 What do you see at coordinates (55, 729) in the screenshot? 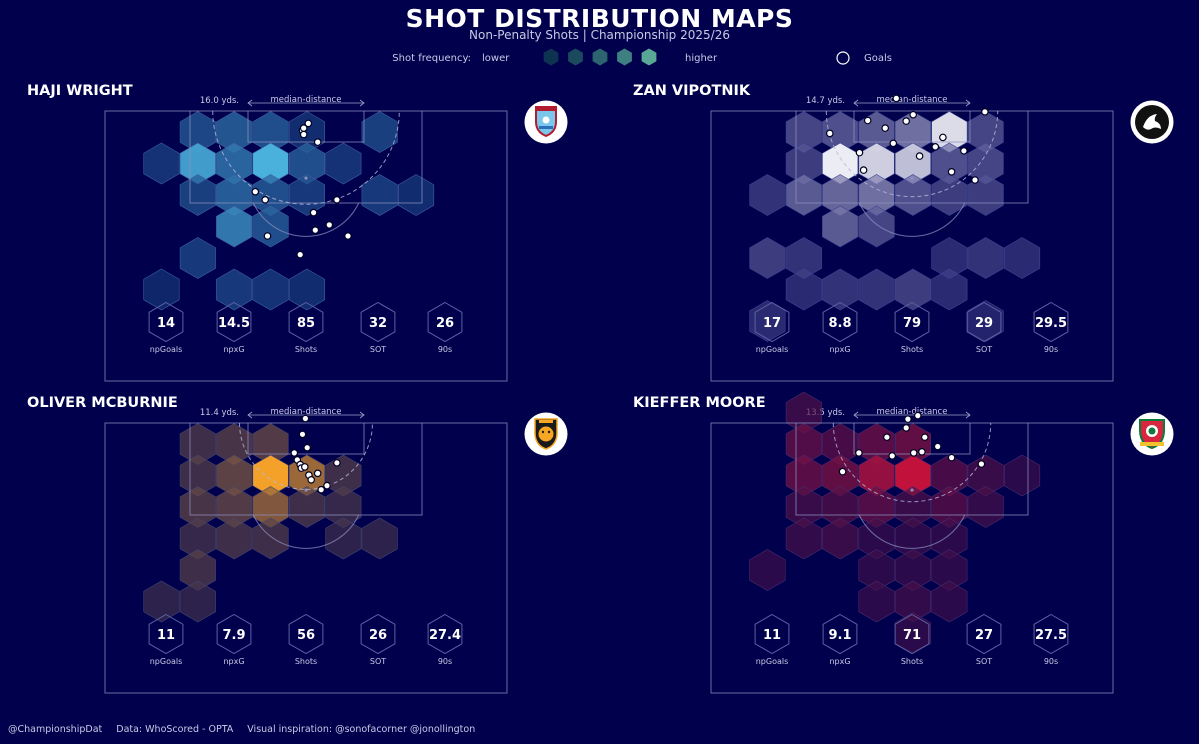
I see `footer-handle: @ChampionshipDat` at bounding box center [55, 729].